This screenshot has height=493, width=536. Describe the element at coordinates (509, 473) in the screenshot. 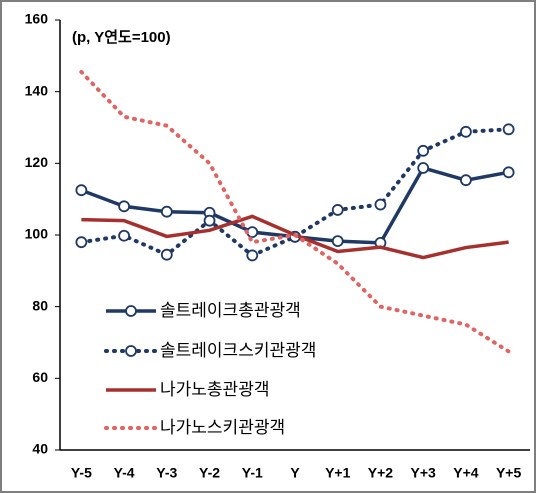

I see `x-tick-label: Y+5` at that location.